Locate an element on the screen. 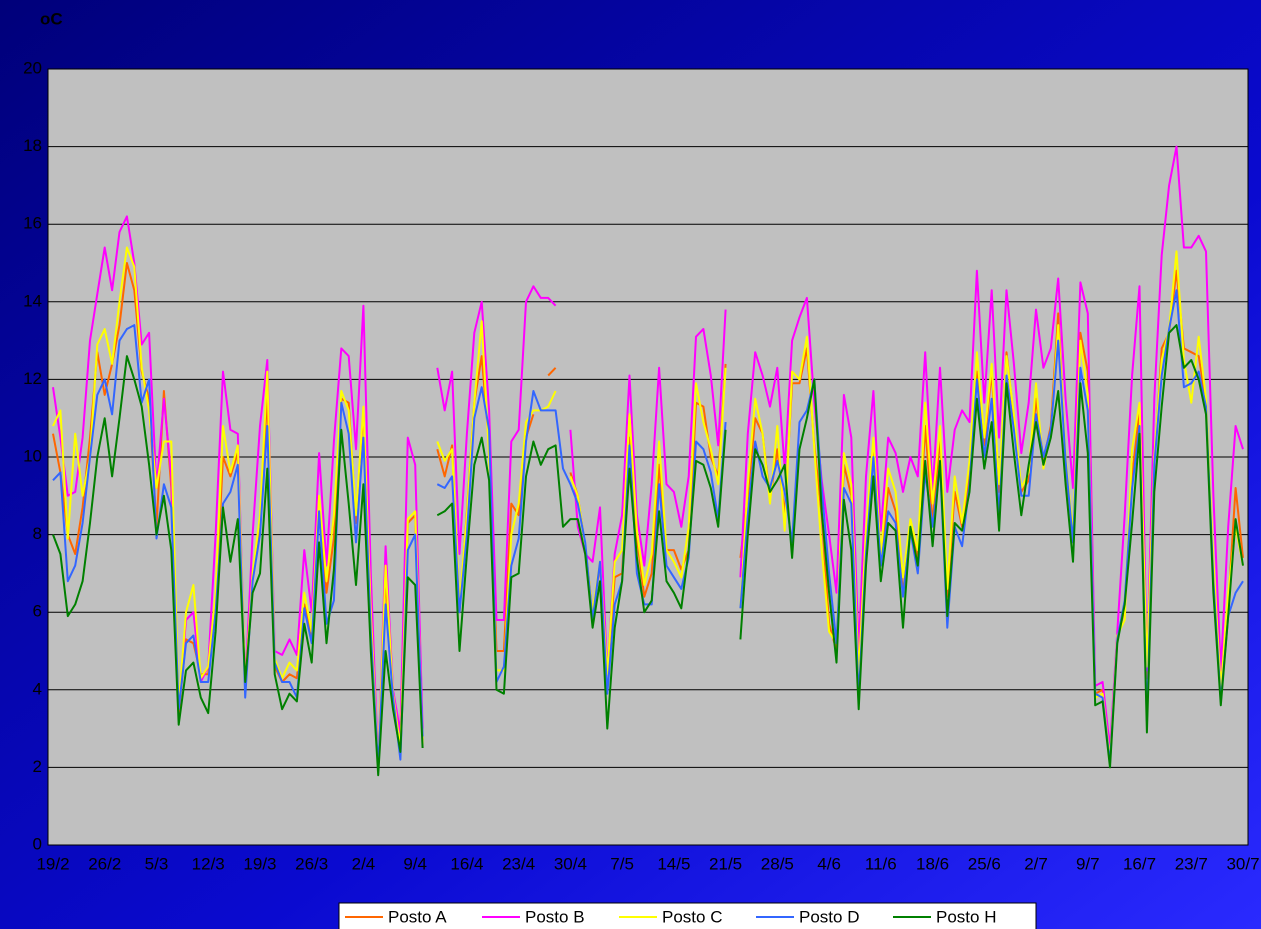 Image resolution: width=1261 pixels, height=929 pixels. y-tick-label: 4 is located at coordinates (37, 688).